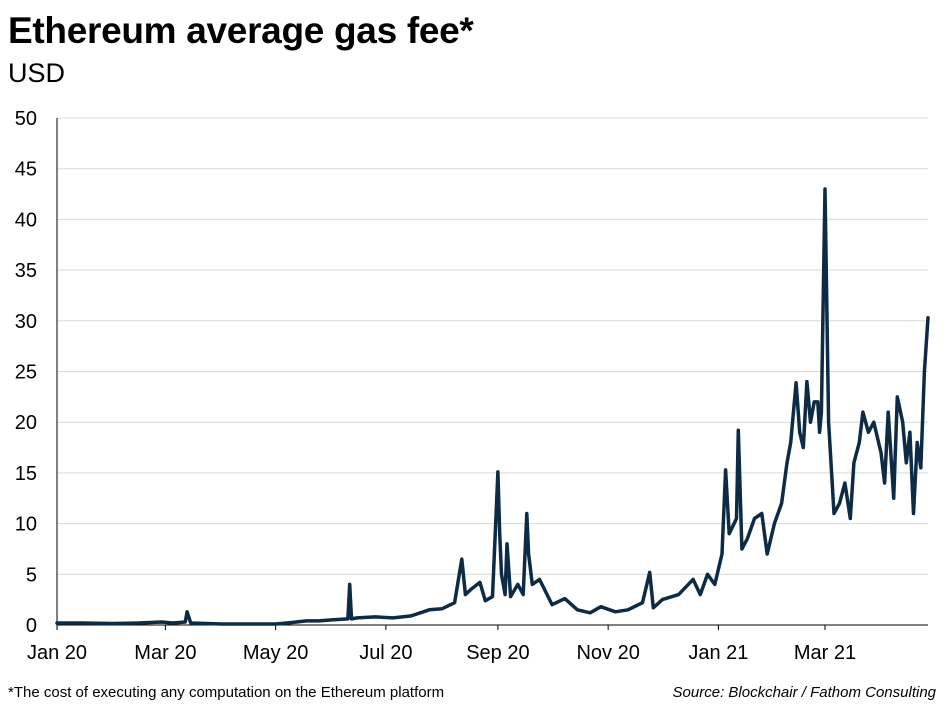 Image resolution: width=946 pixels, height=710 pixels. Describe the element at coordinates (31, 626) in the screenshot. I see `y-tick-label: 0` at that location.